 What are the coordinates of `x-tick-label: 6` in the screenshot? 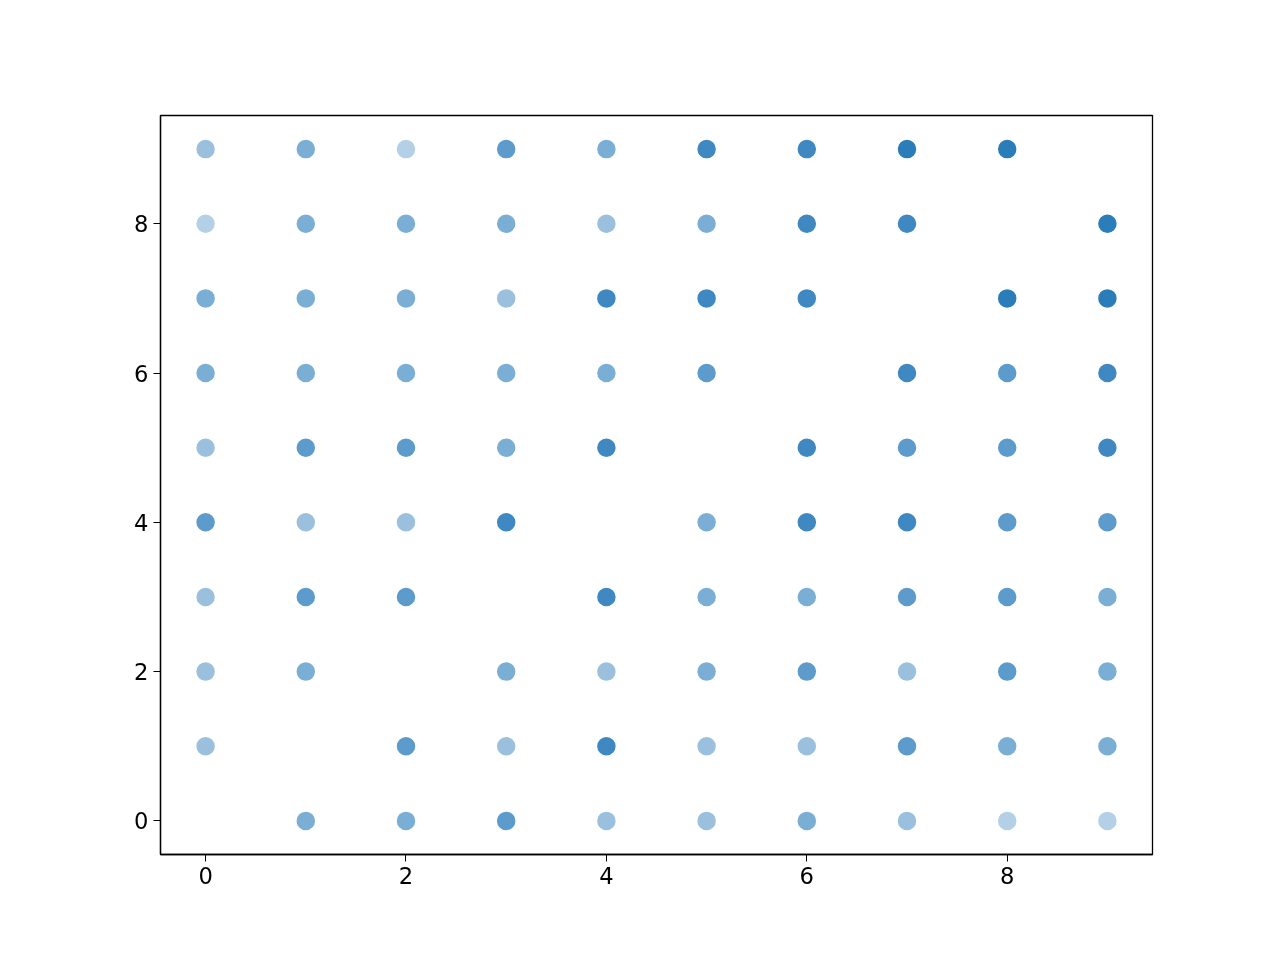 It's located at (807, 875).